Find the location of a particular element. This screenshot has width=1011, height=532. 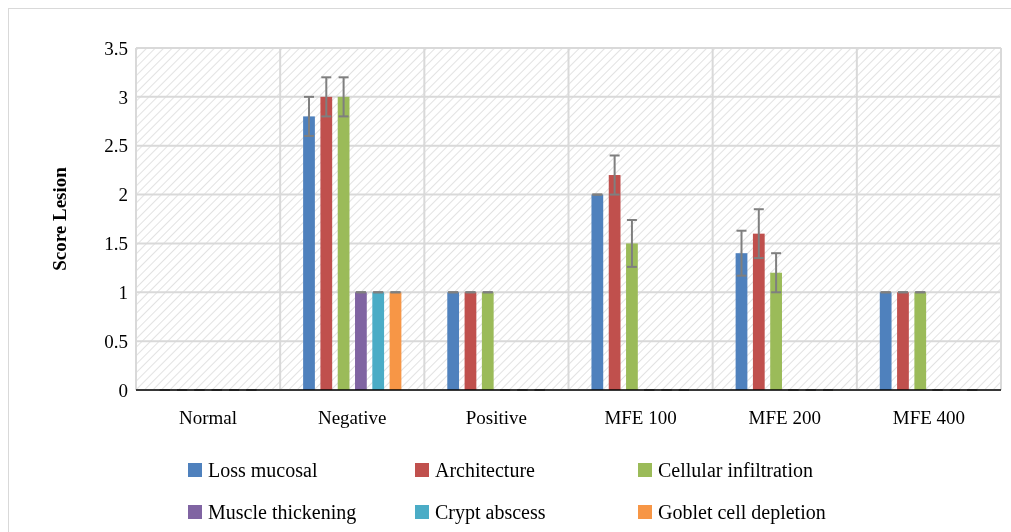

y-axis-title: Score Lesion is located at coordinates (59, 218).